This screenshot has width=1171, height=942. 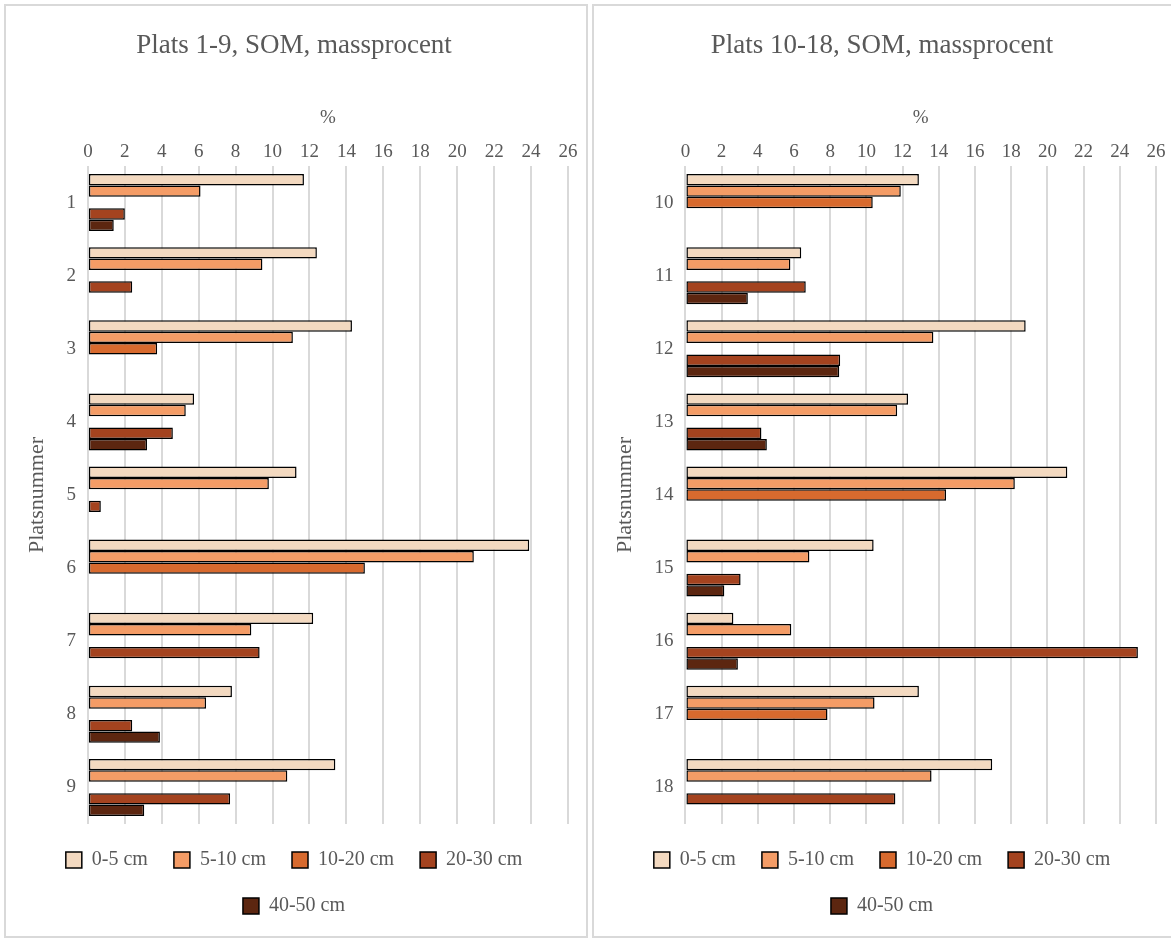 I want to click on y-tick-label: 17, so click(x=664, y=713).